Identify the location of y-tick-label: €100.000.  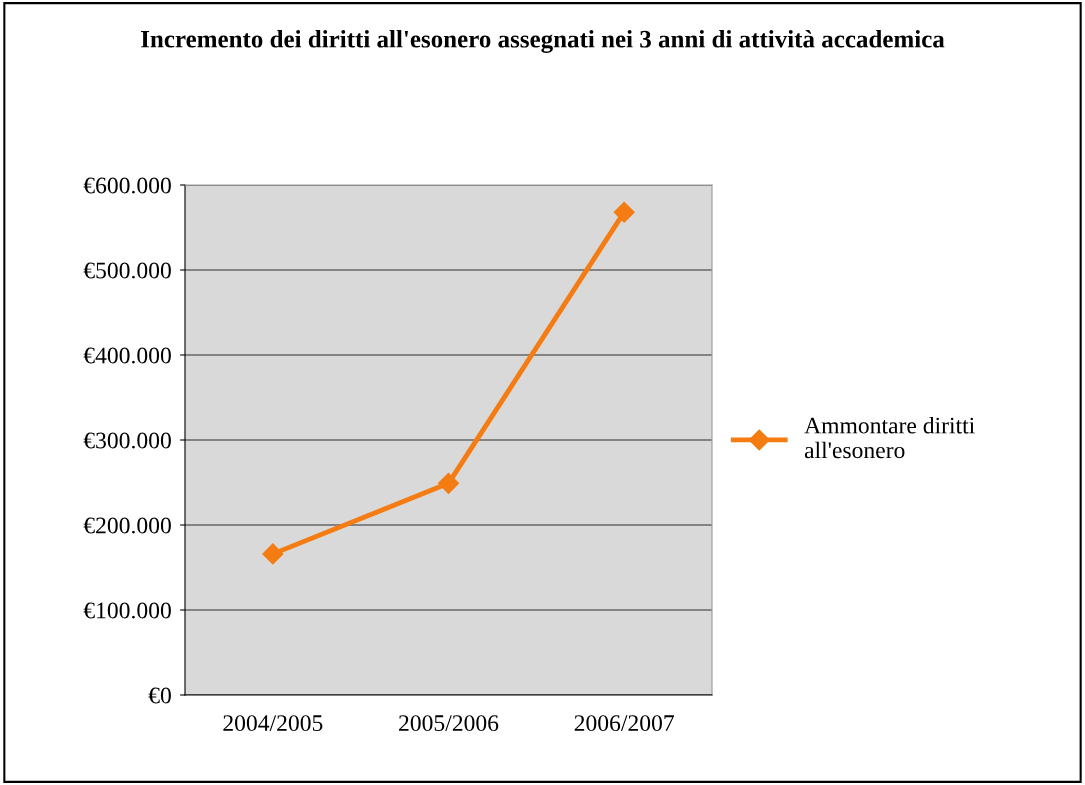
(127, 610).